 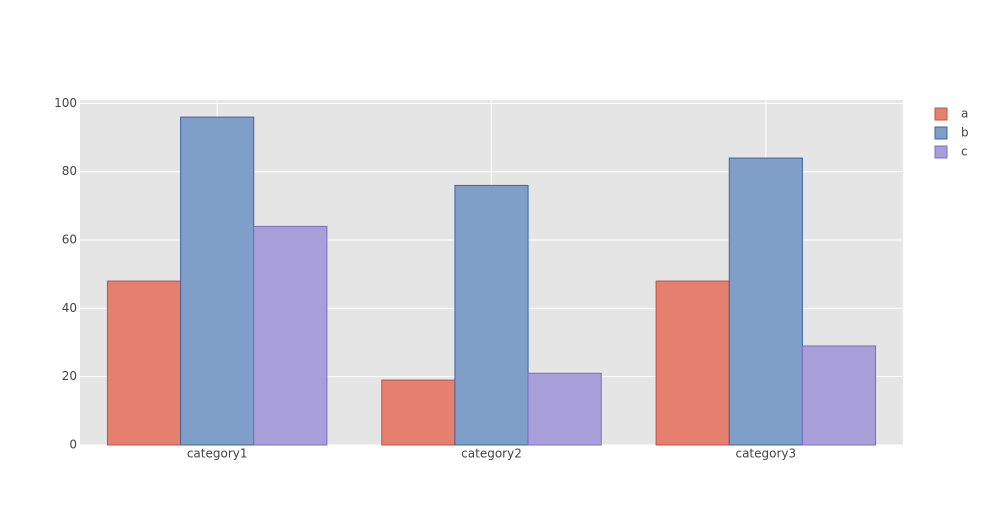 I want to click on x-tick-label: category1, so click(x=217, y=454).